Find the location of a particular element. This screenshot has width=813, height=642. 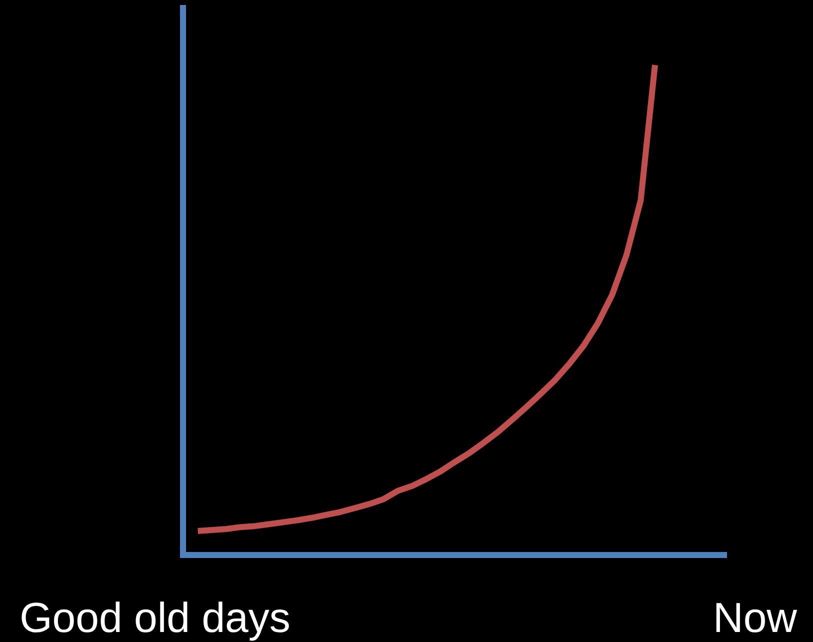

x-tick-label: Now is located at coordinates (755, 617).